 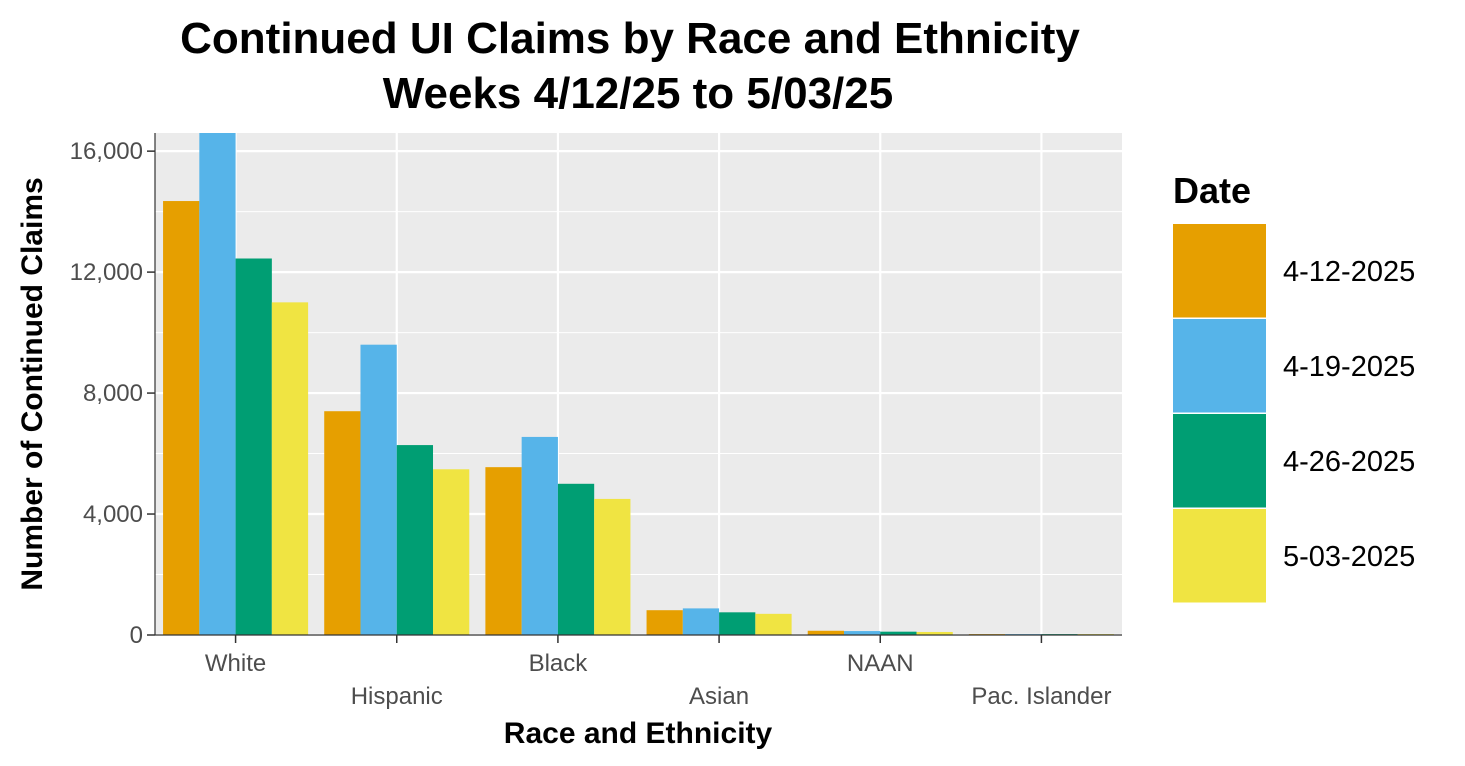 I want to click on legend: 4-12-2025 4-19-2025 4-26-2025 5-03-2025, so click(x=1294, y=413).